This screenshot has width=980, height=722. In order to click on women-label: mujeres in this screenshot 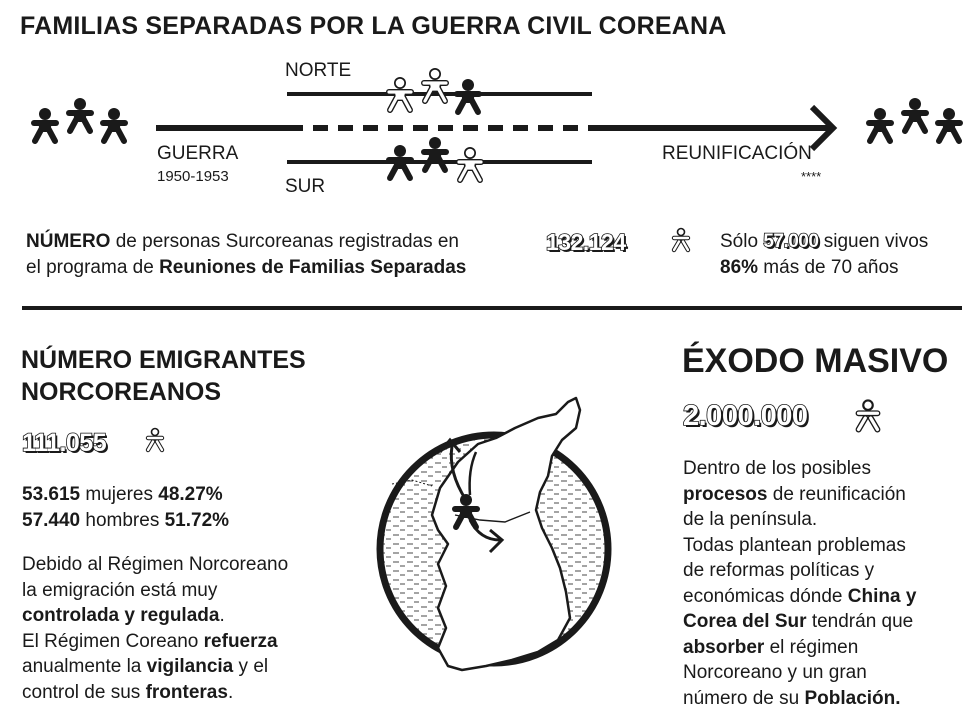, I will do `click(119, 494)`.